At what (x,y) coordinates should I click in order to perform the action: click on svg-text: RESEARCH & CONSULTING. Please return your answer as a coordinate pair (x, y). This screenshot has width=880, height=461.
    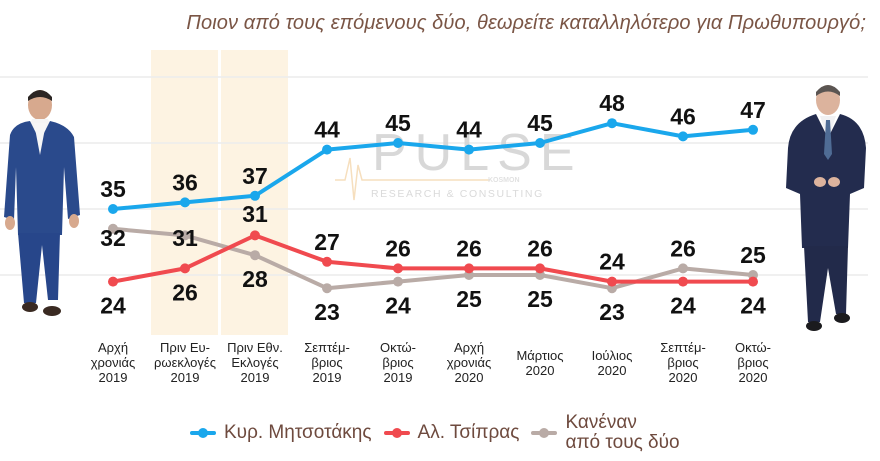
    Looking at the image, I should click on (457, 194).